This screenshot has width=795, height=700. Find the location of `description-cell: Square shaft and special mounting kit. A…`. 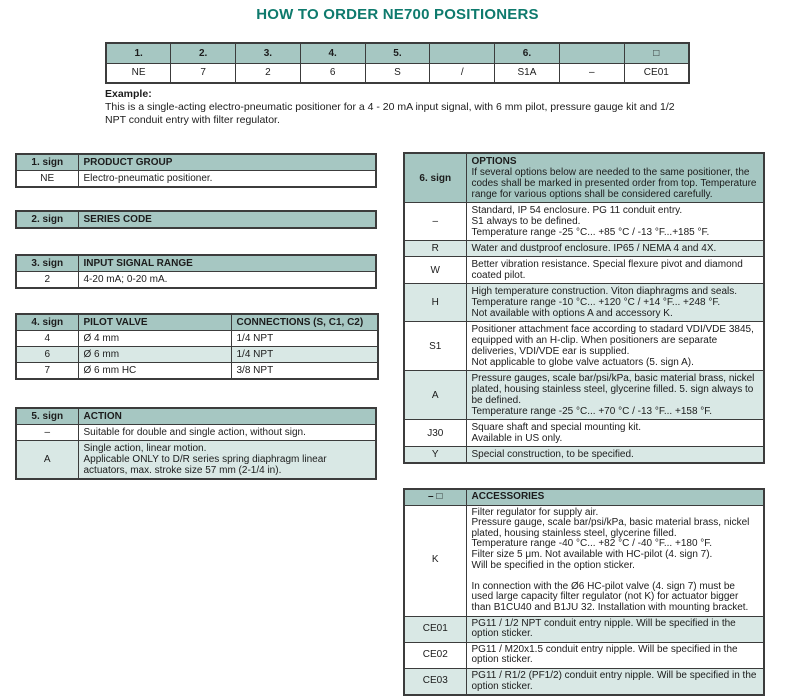

description-cell: Square shaft and special mounting kit. A… is located at coordinates (615, 433).